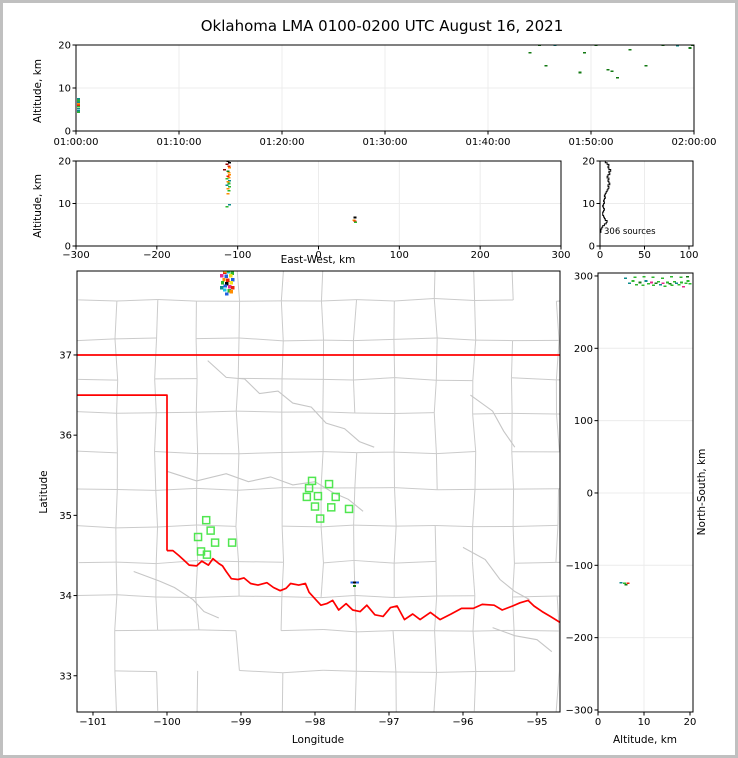  Describe the element at coordinates (591, 142) in the screenshot. I see `x-tick-label: 01:50:00` at that location.